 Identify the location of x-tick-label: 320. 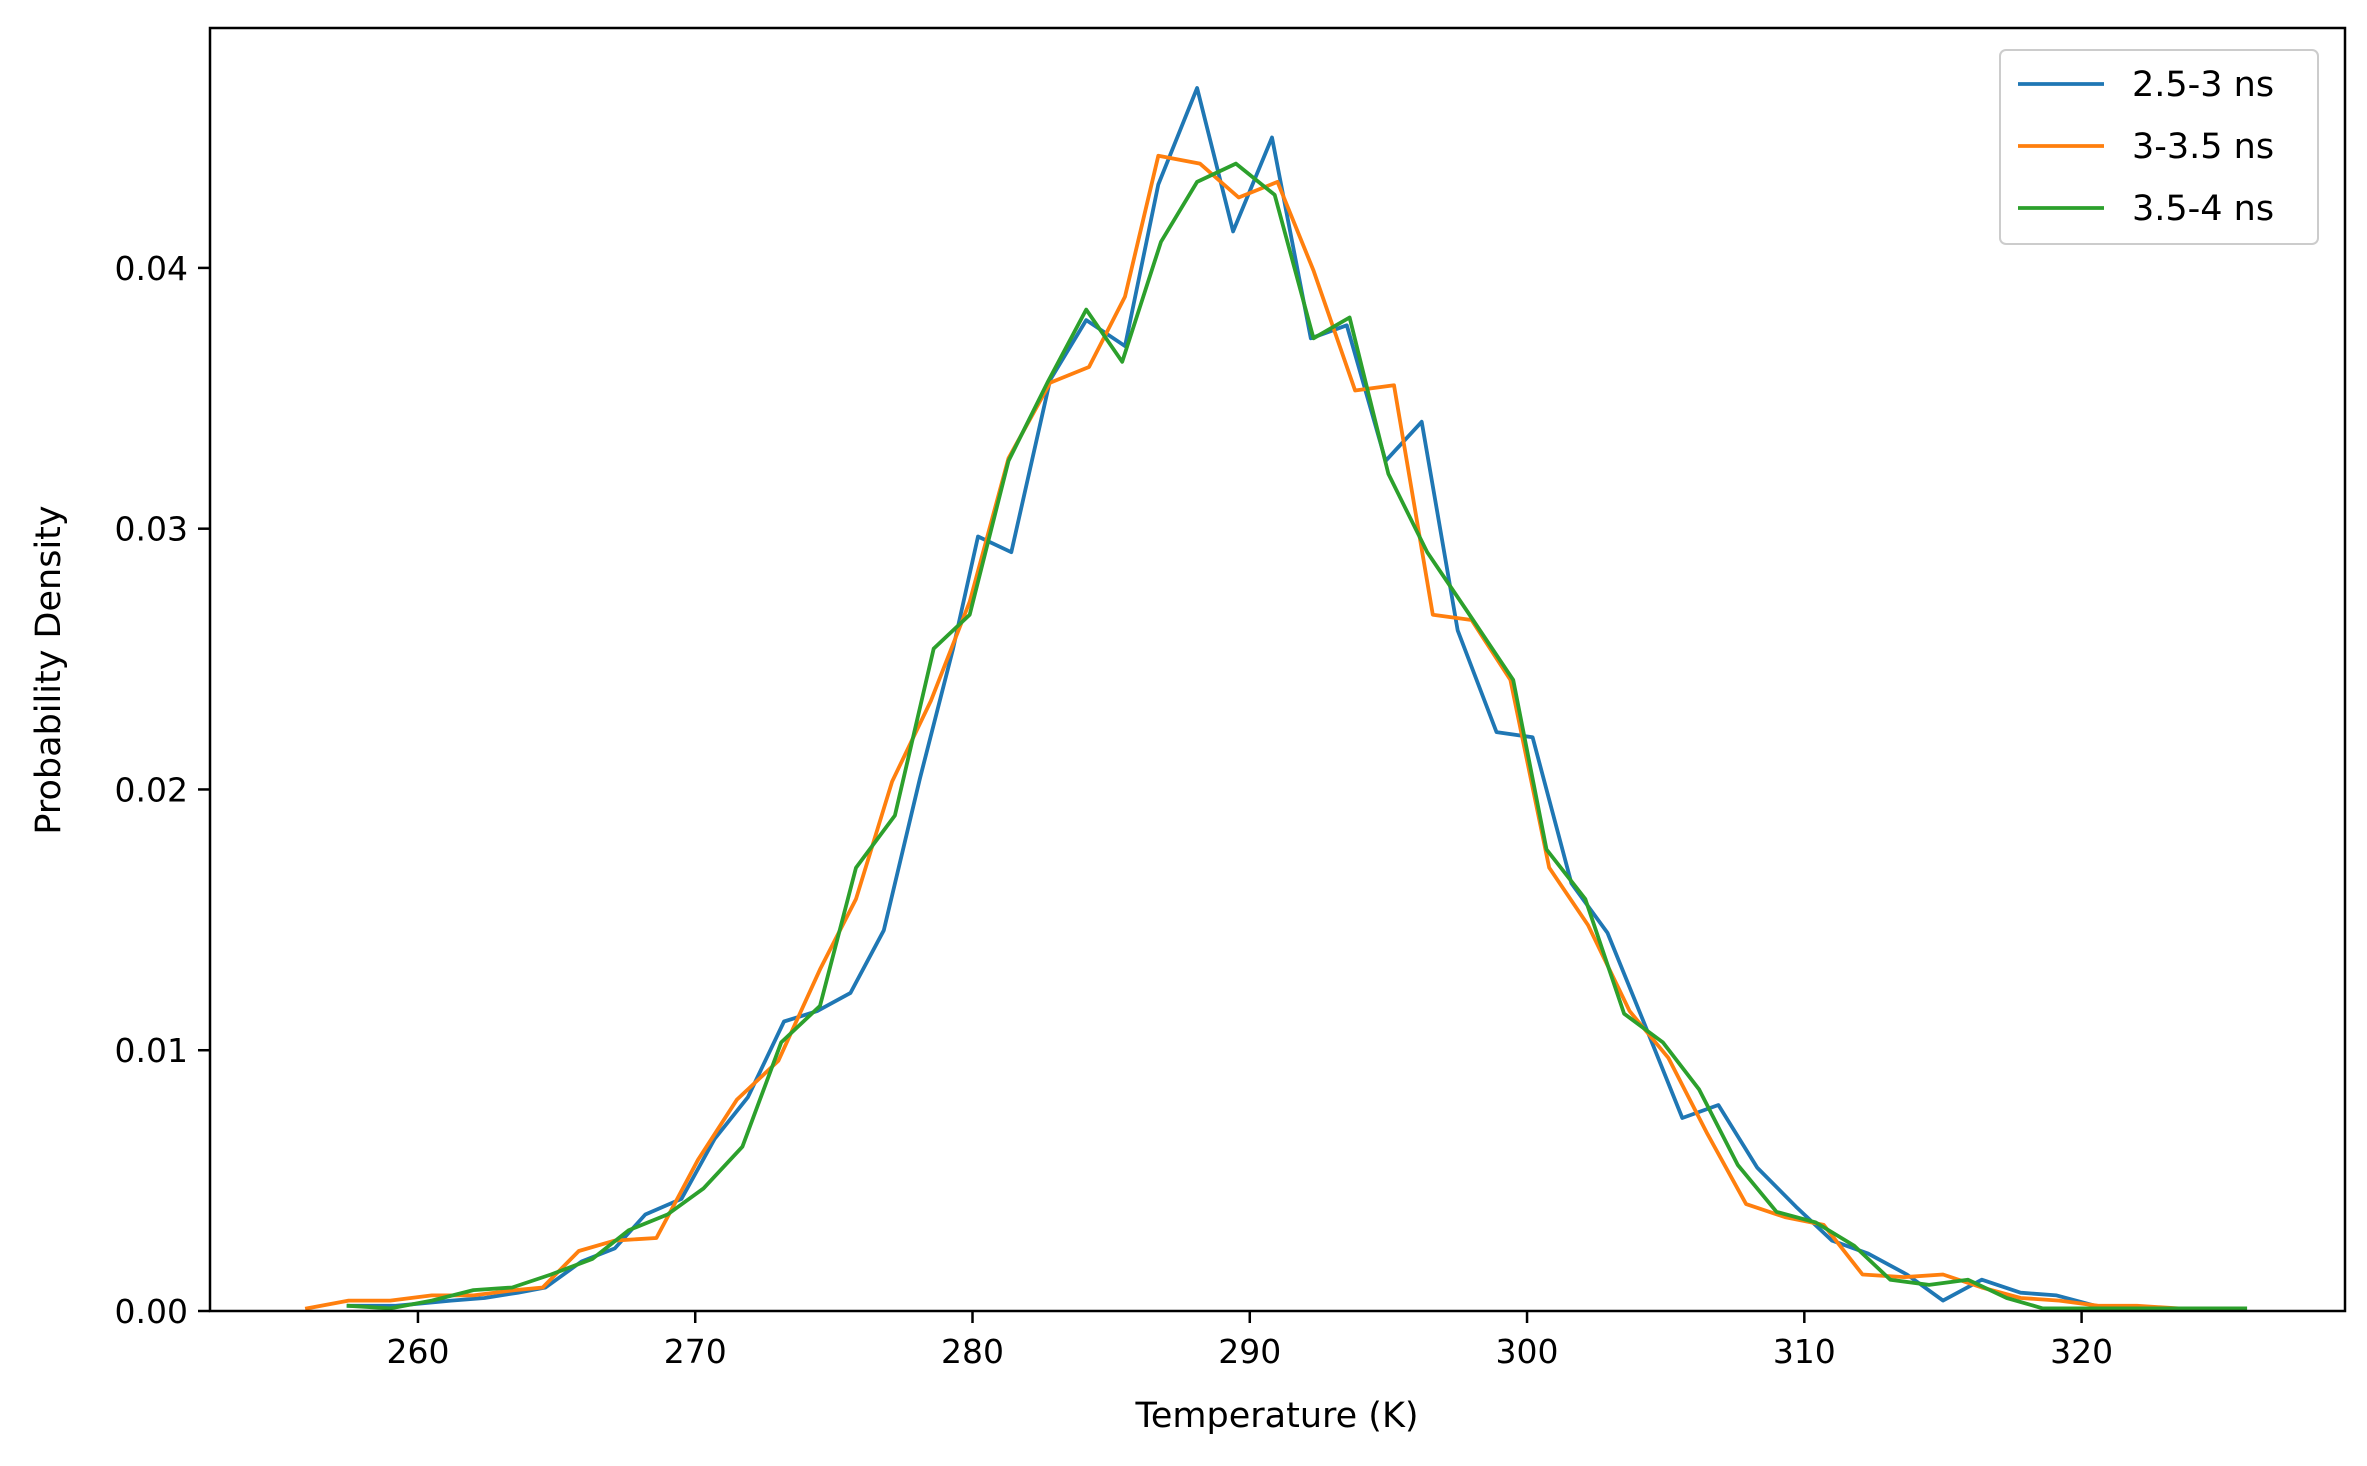
(2081, 1351).